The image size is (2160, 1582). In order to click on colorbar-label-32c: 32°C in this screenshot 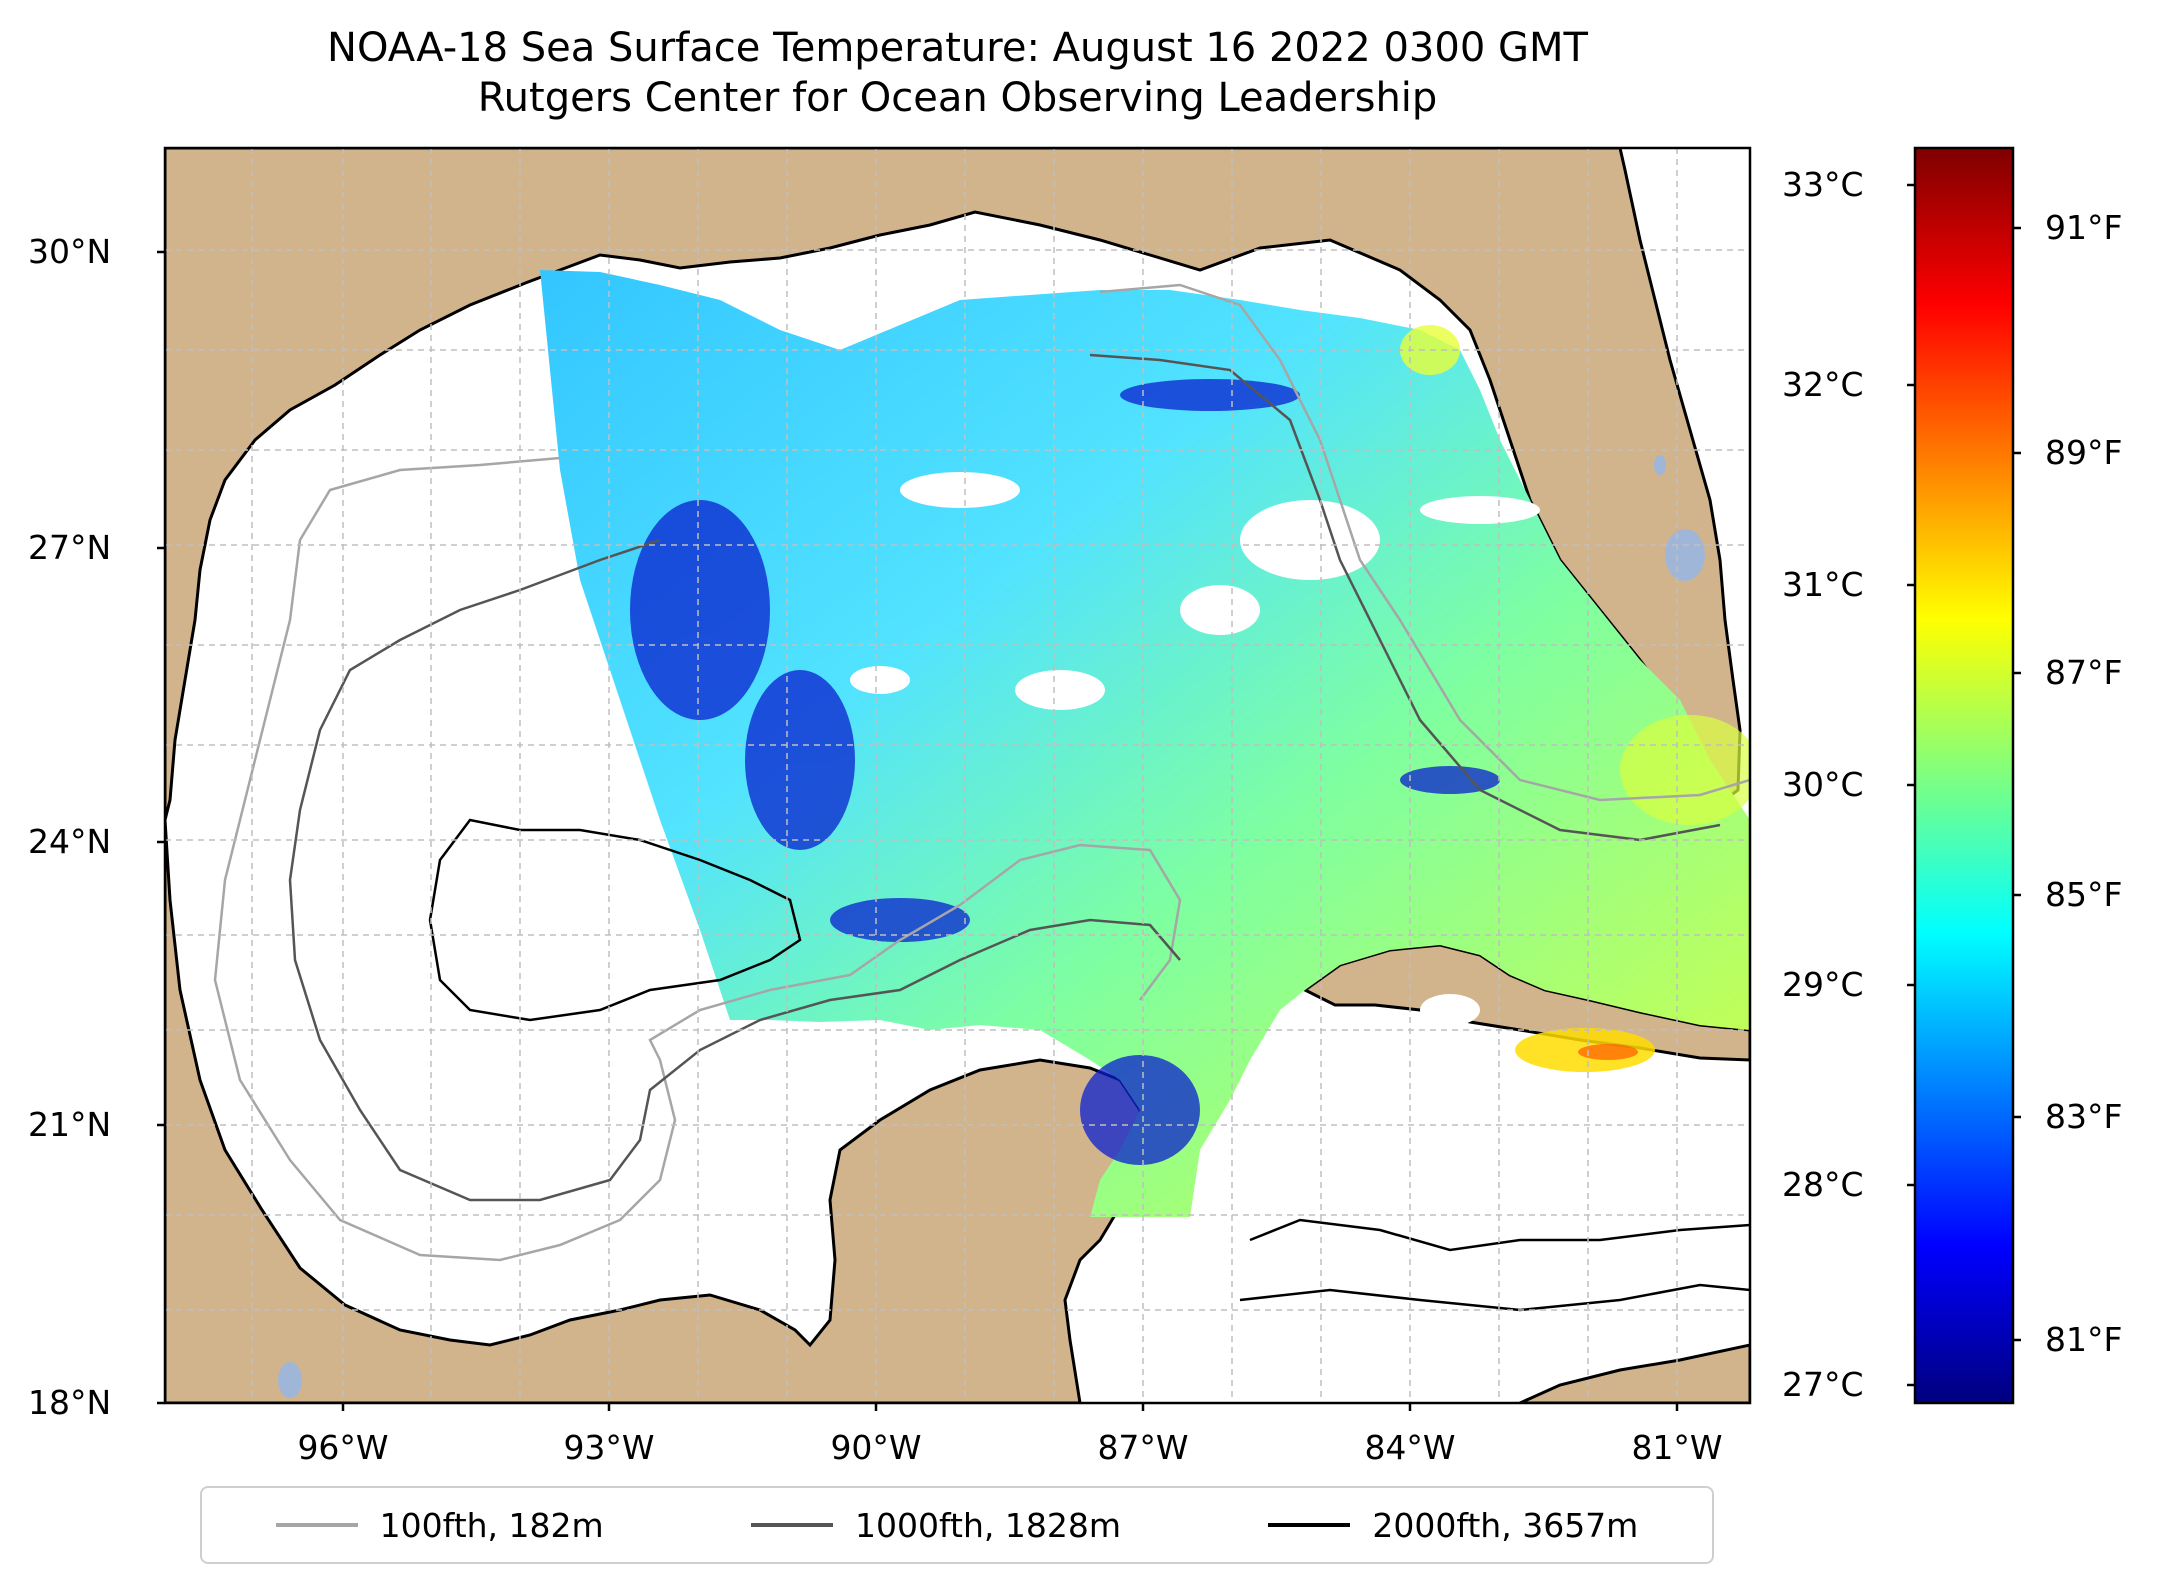, I will do `click(1823, 384)`.